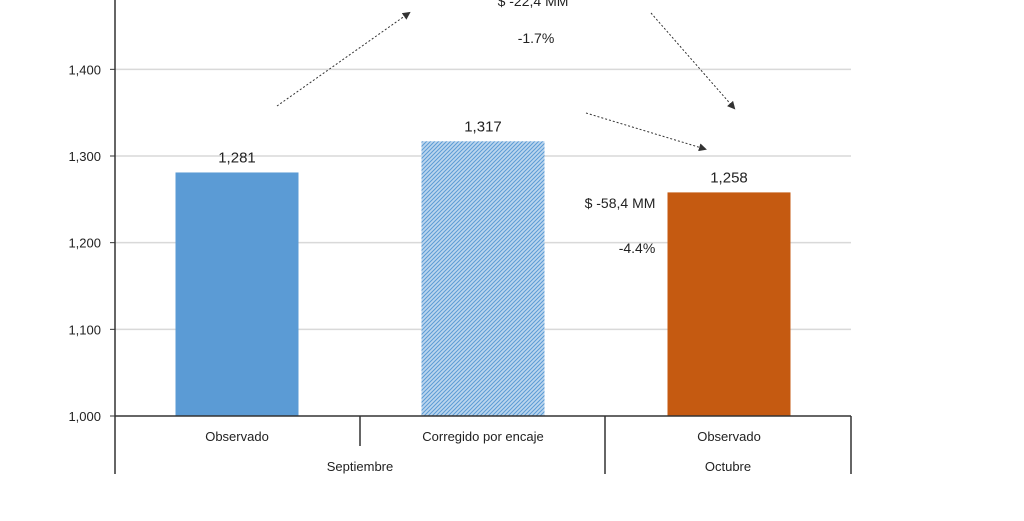 The image size is (1024, 521). Describe the element at coordinates (637, 248) in the screenshot. I see `annotation-side-percent: -4.4%` at that location.